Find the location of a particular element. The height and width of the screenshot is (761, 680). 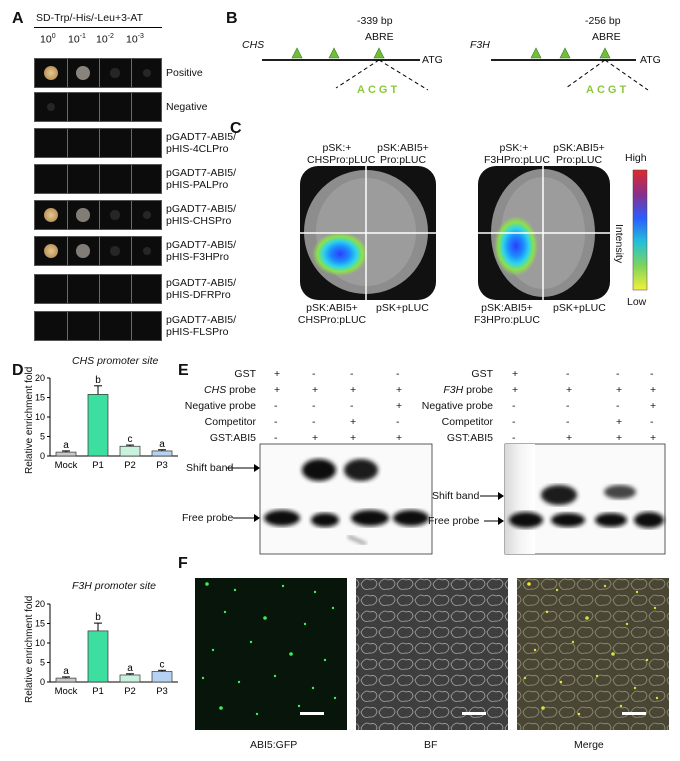

chs-atg: ATG is located at coordinates (432, 60).